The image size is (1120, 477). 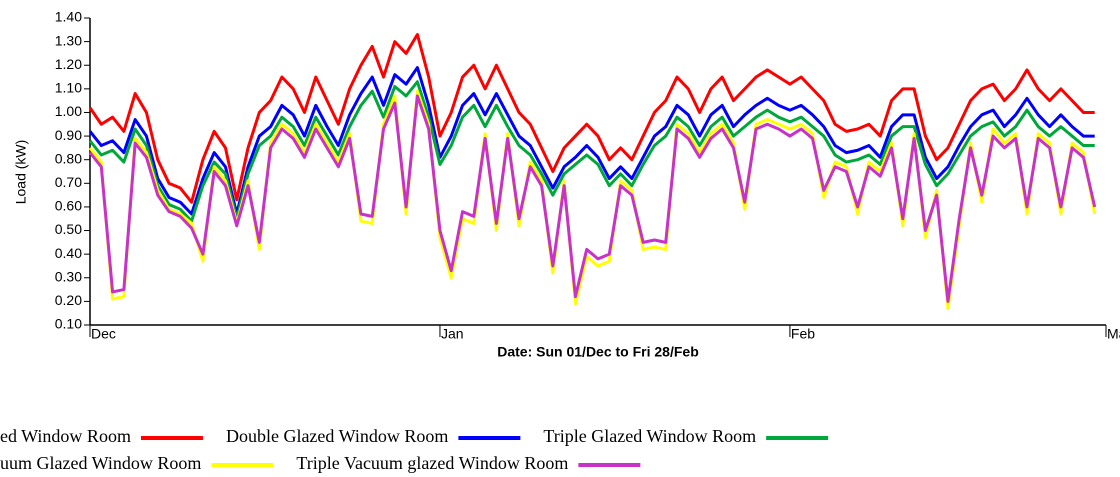 What do you see at coordinates (1113, 334) in the screenshot?
I see `x-tick-label: Mar` at bounding box center [1113, 334].